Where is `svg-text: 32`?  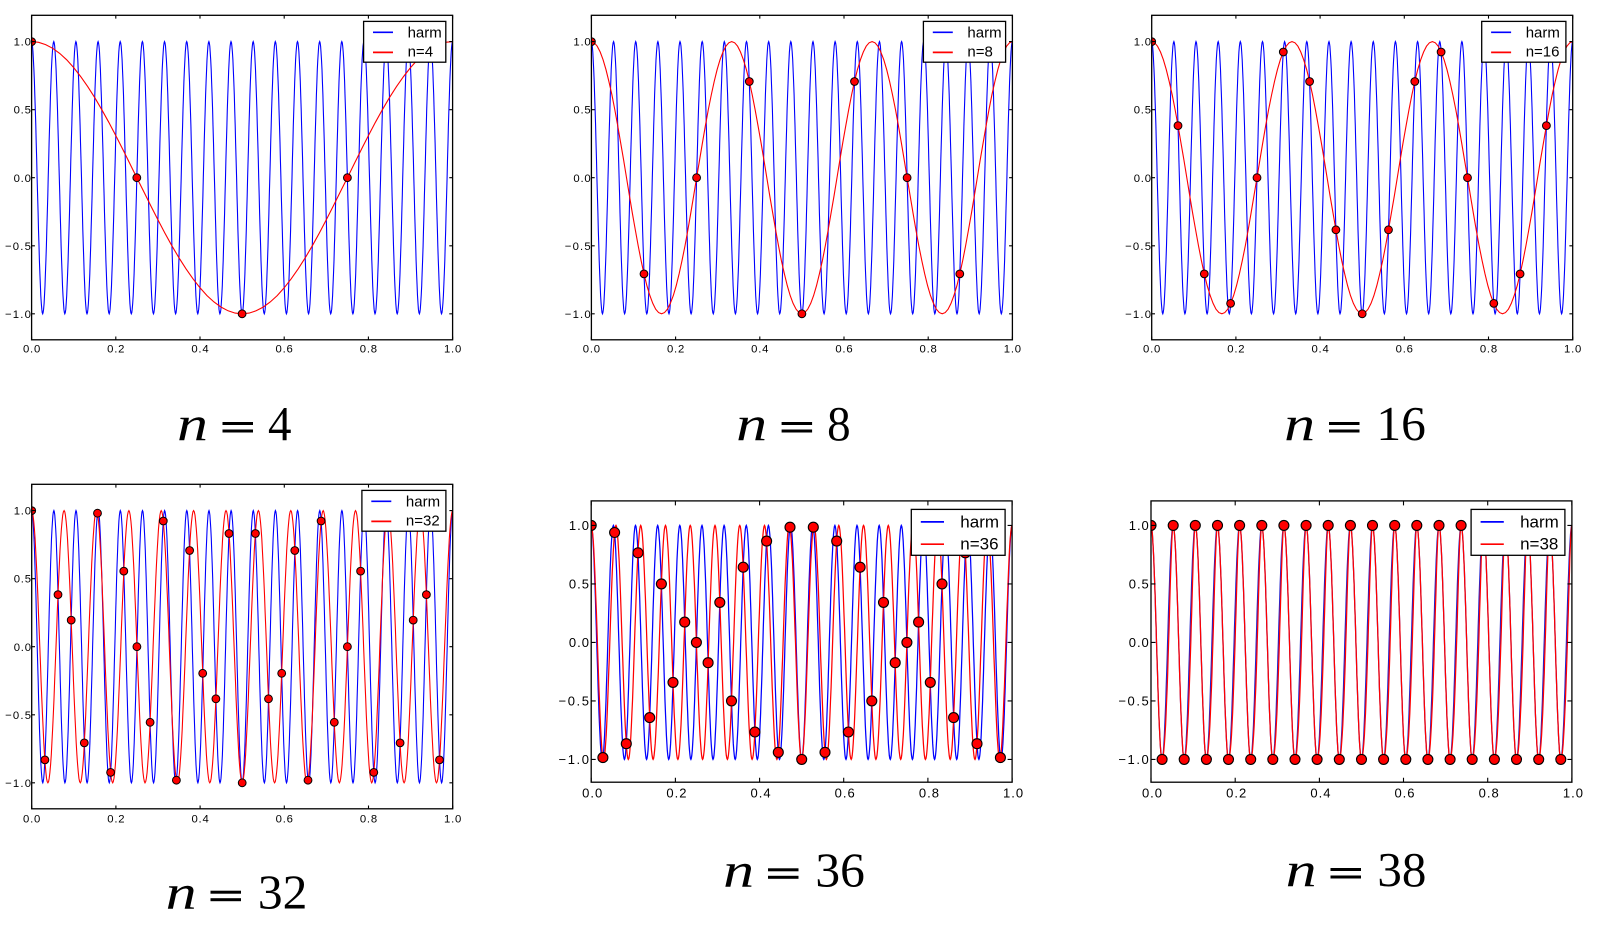 svg-text: 32 is located at coordinates (283, 892).